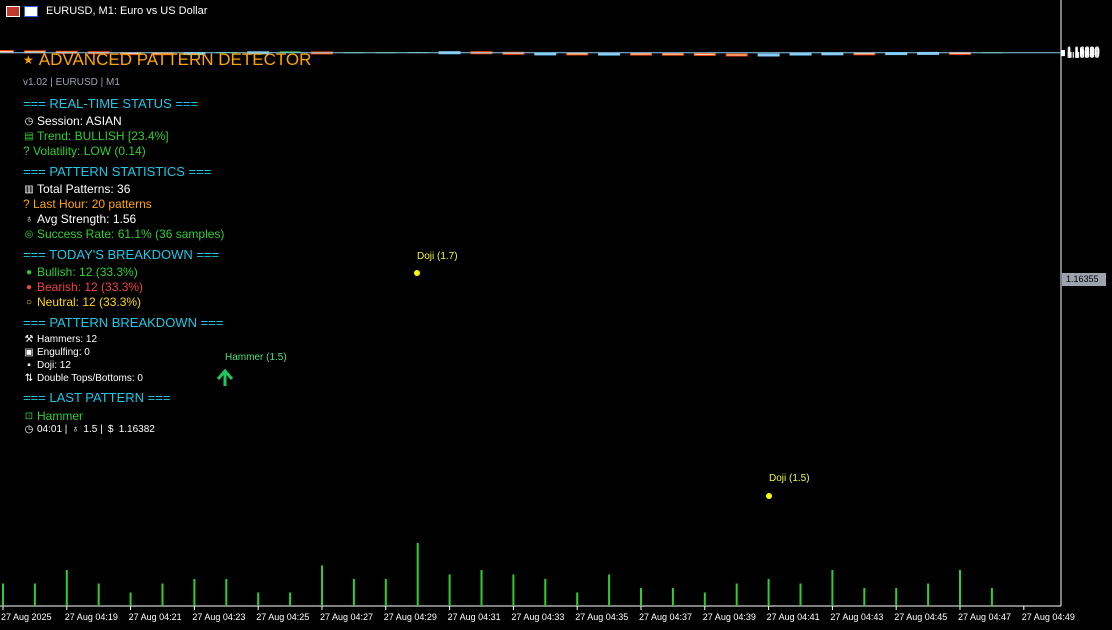 This screenshot has height=630, width=1112. What do you see at coordinates (857, 617) in the screenshot?
I see `time-tick-label: 27 Aug 04:43` at bounding box center [857, 617].